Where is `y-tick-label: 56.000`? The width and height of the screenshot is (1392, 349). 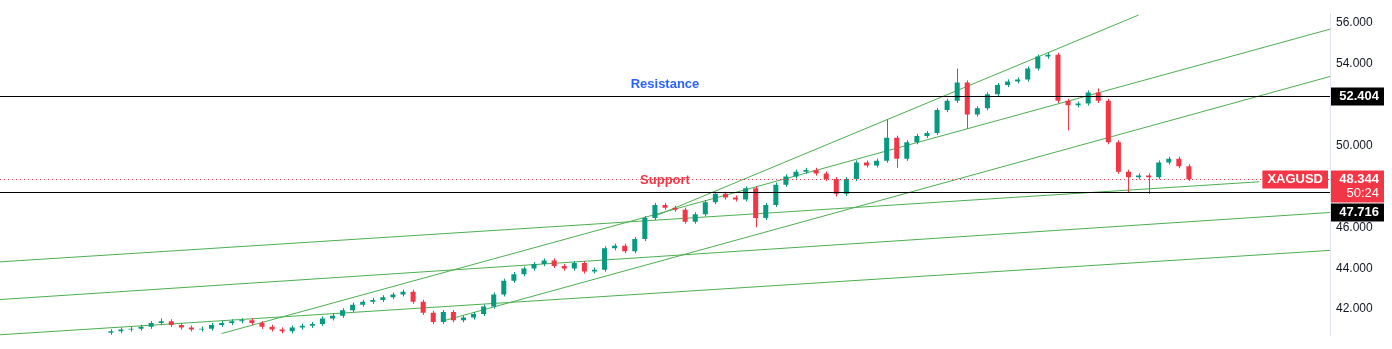 y-tick-label: 56.000 is located at coordinates (1355, 21).